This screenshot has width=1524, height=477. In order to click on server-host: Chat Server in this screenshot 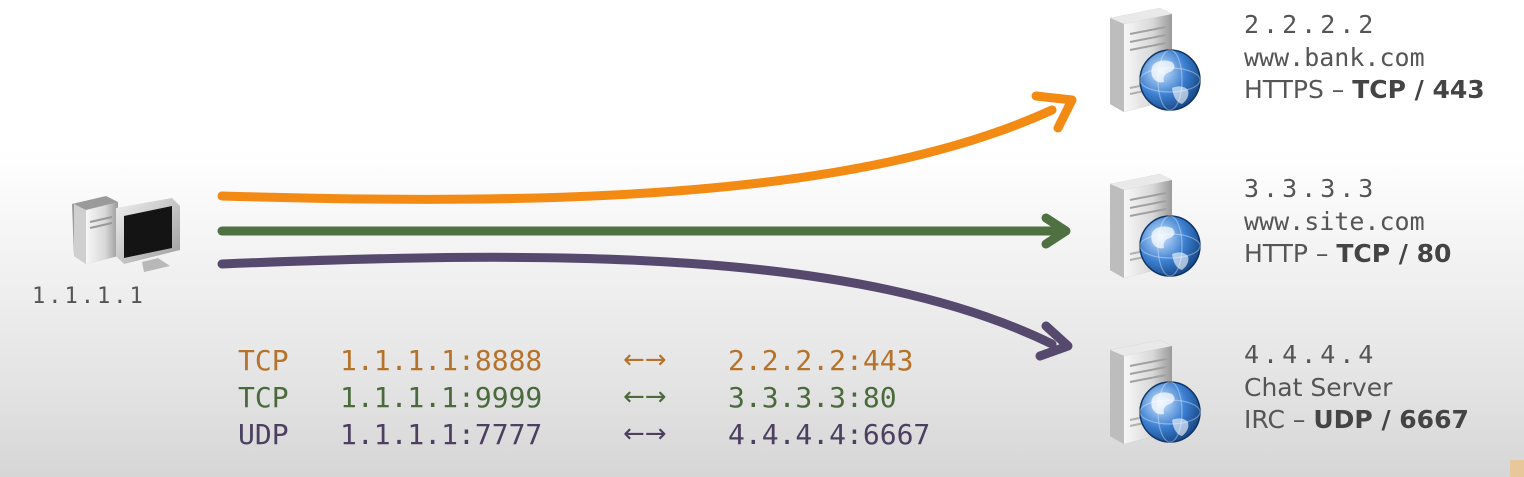, I will do `click(1318, 387)`.